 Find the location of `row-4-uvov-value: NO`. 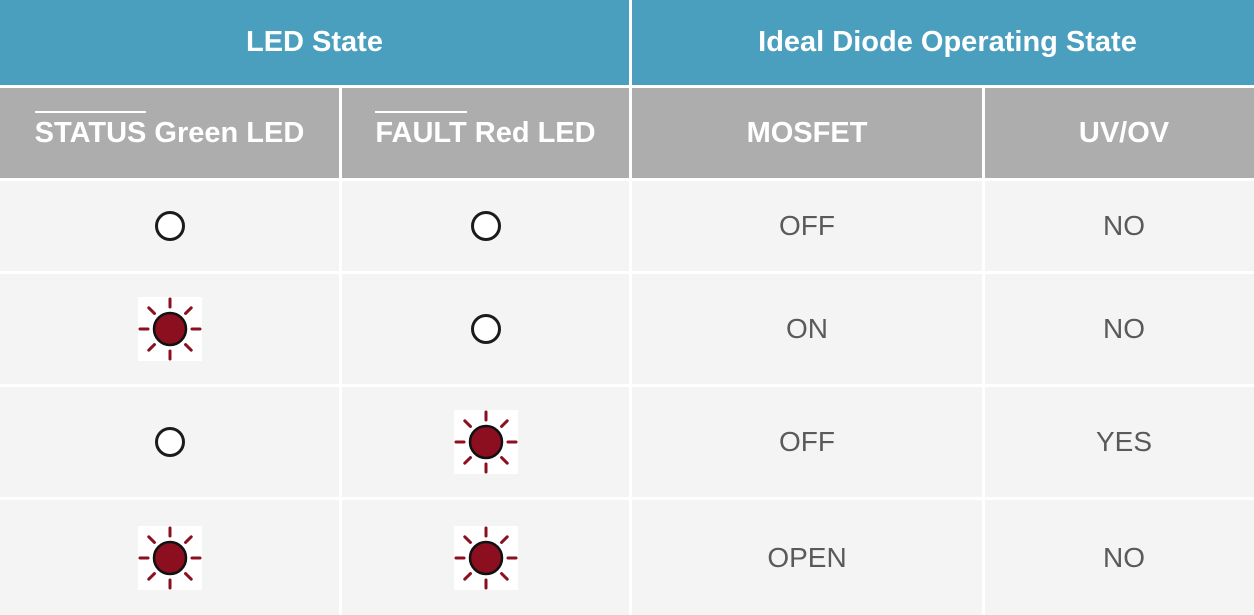

row-4-uvov-value: NO is located at coordinates (1124, 557).